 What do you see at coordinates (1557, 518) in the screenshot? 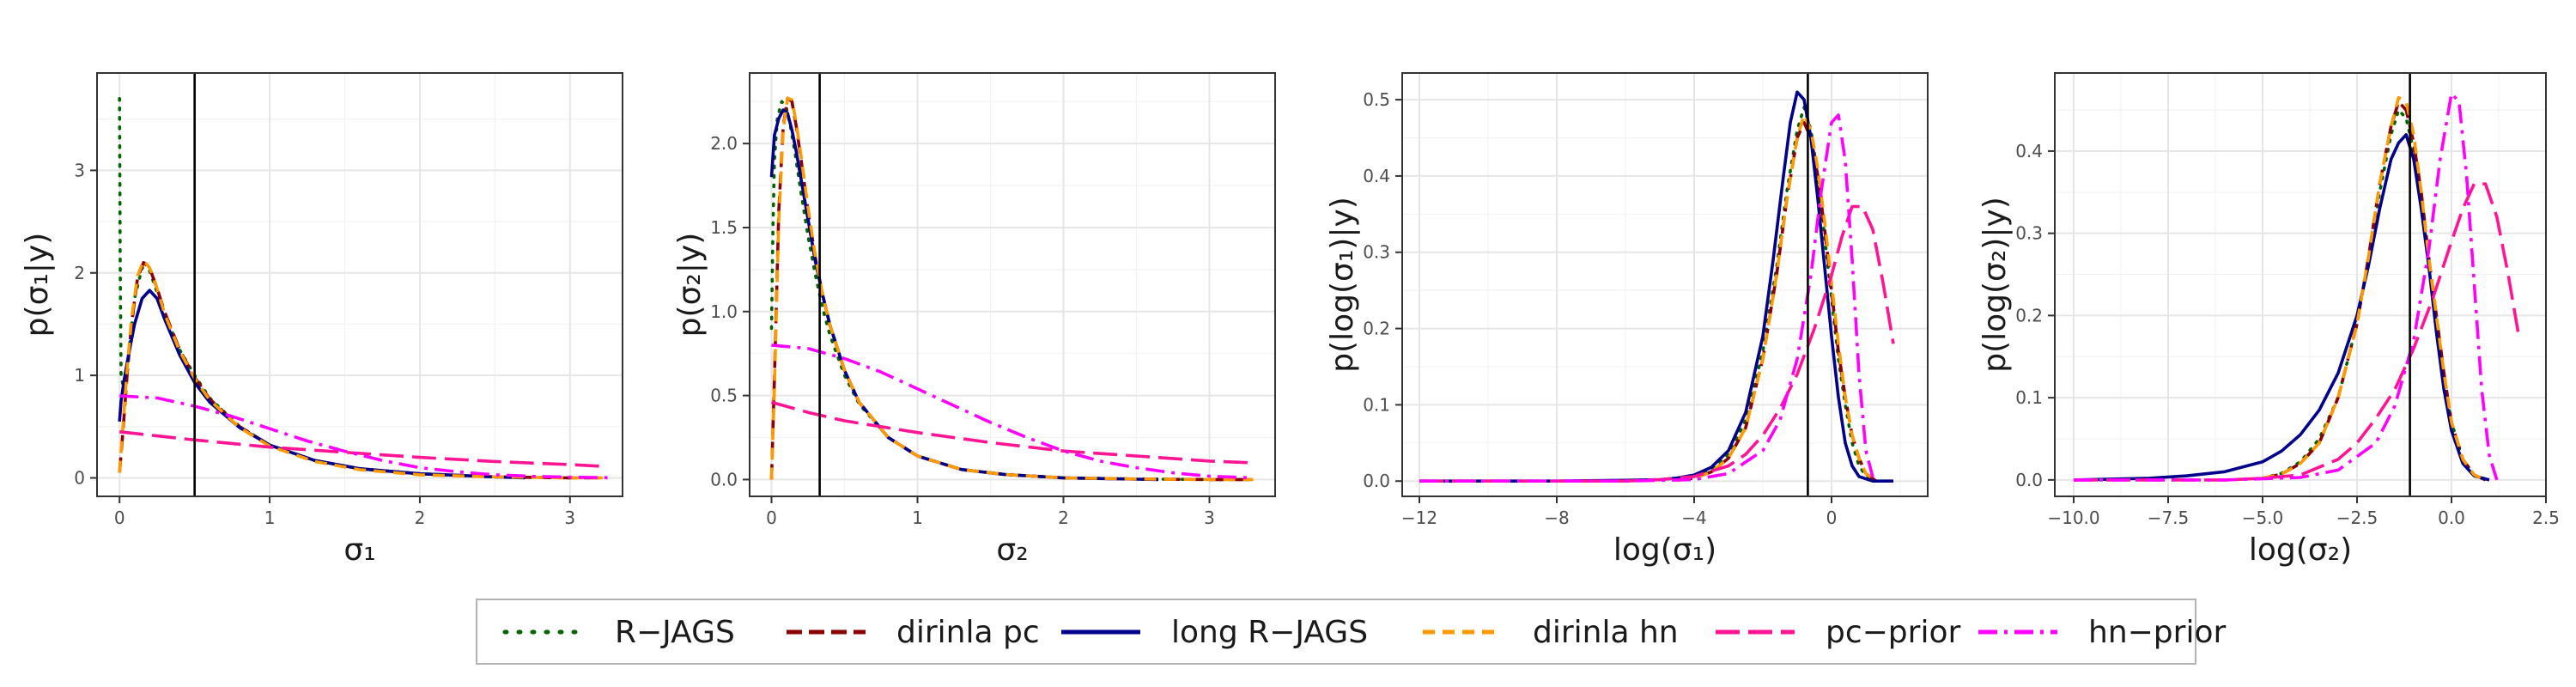
I see `x-tick-label: −8` at bounding box center [1557, 518].